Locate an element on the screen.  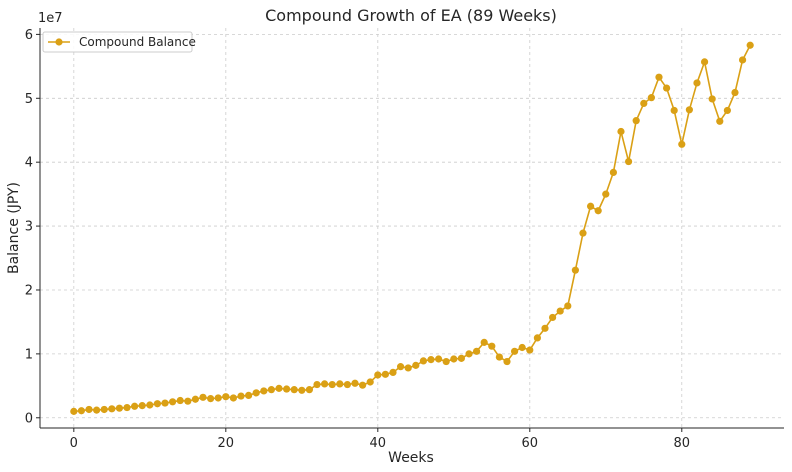
x-tick-label: 20 is located at coordinates (226, 443).